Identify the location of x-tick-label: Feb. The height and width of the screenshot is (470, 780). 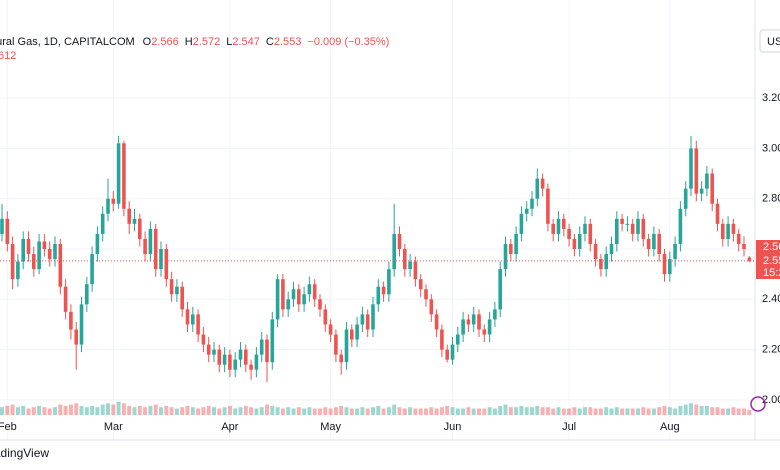
(8, 427).